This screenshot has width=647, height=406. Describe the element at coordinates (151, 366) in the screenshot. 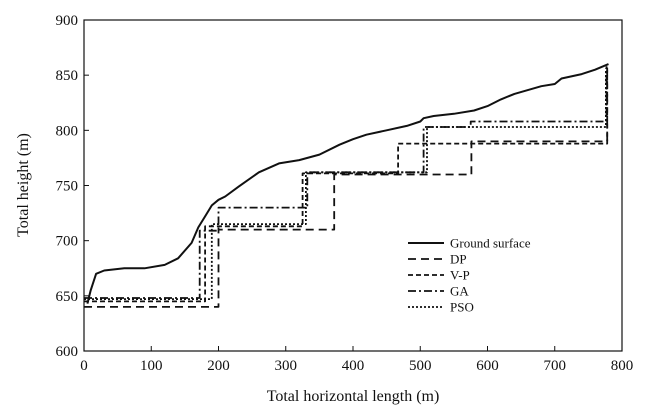

I see `x-tick-label: 100` at that location.